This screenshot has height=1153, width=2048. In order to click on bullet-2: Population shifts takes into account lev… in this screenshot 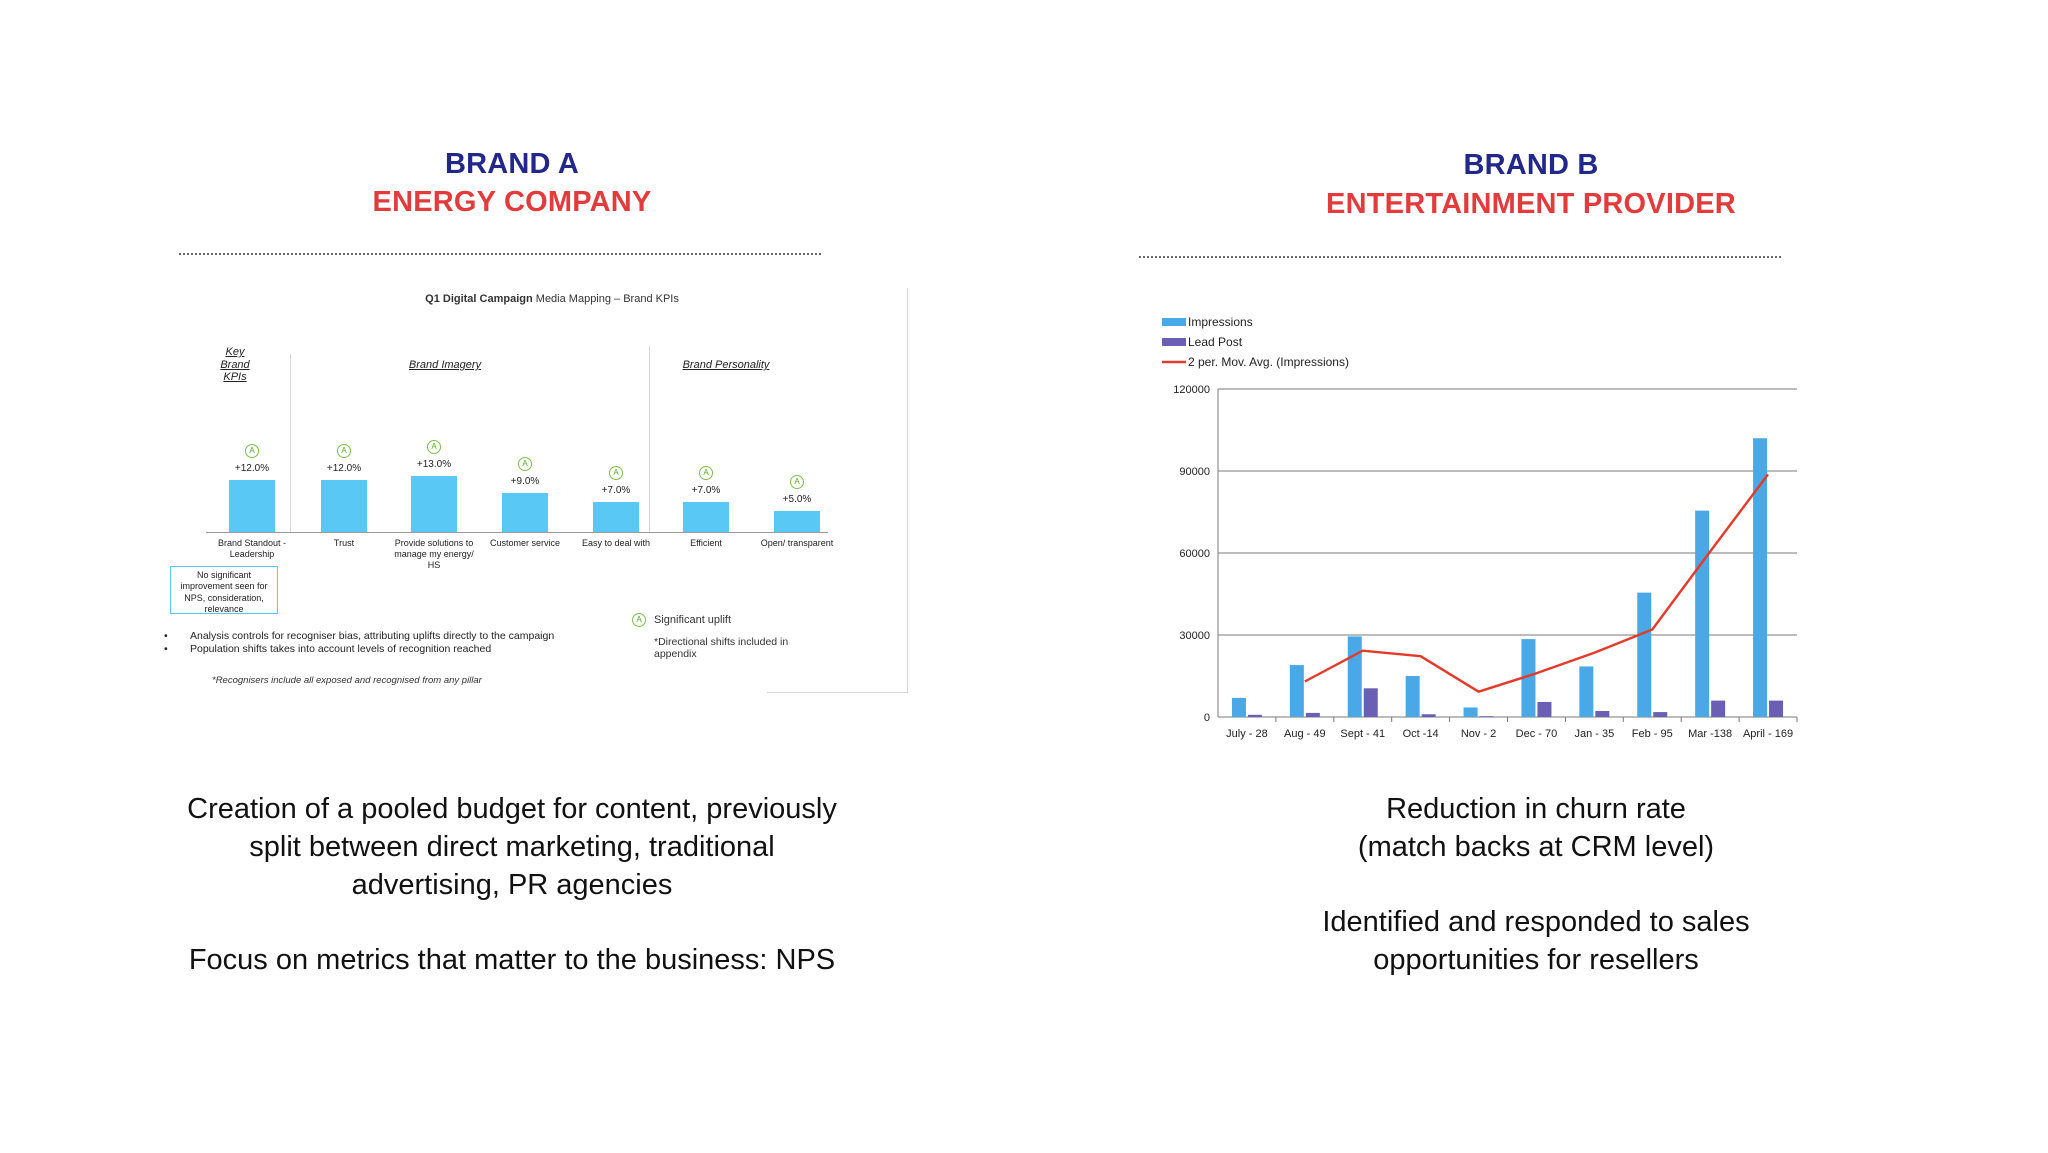, I will do `click(341, 649)`.